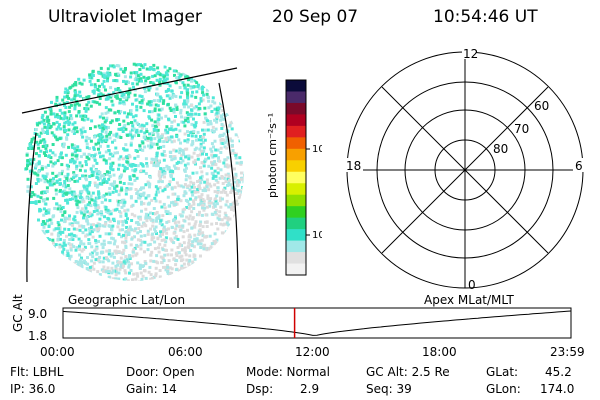 The image size is (600, 400). I want to click on status-ip: IP: 36.0, so click(33, 389).